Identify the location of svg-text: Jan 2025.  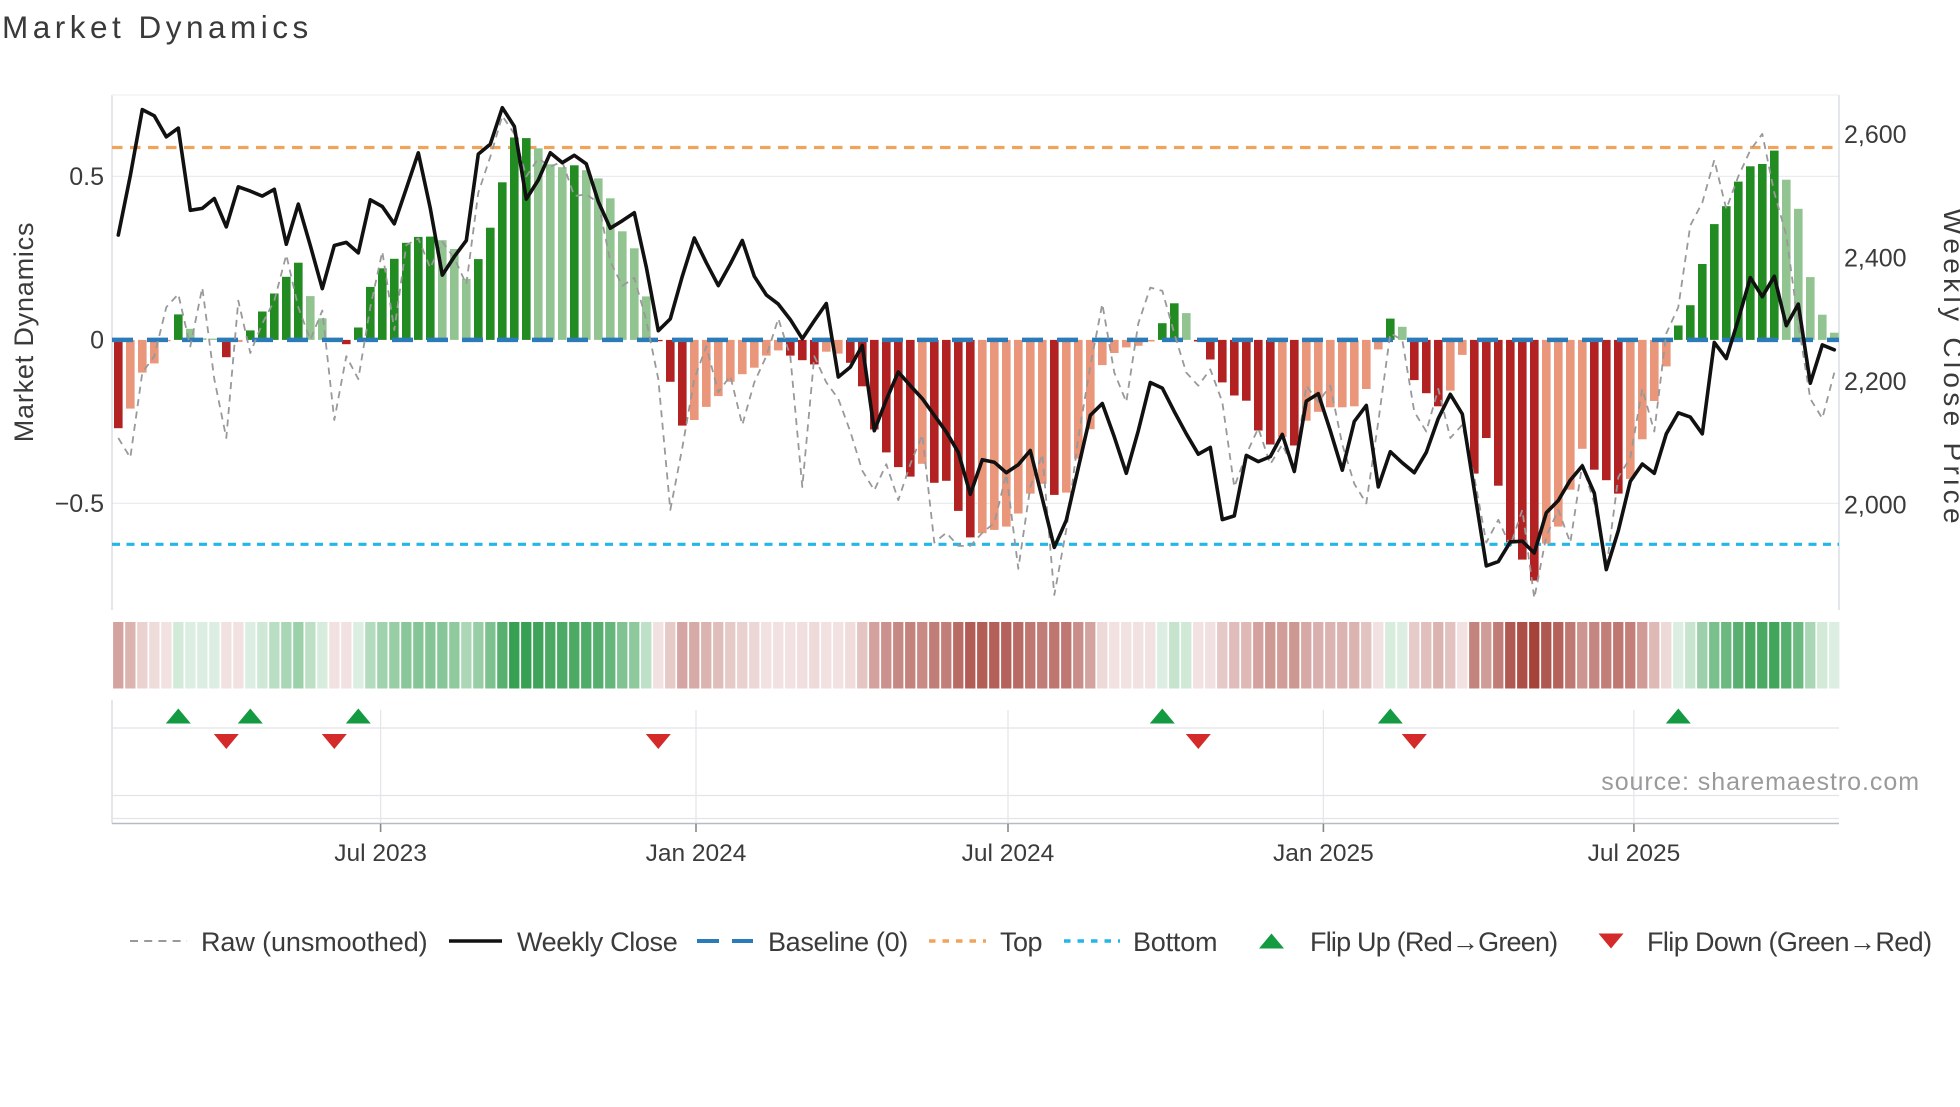
(1323, 853).